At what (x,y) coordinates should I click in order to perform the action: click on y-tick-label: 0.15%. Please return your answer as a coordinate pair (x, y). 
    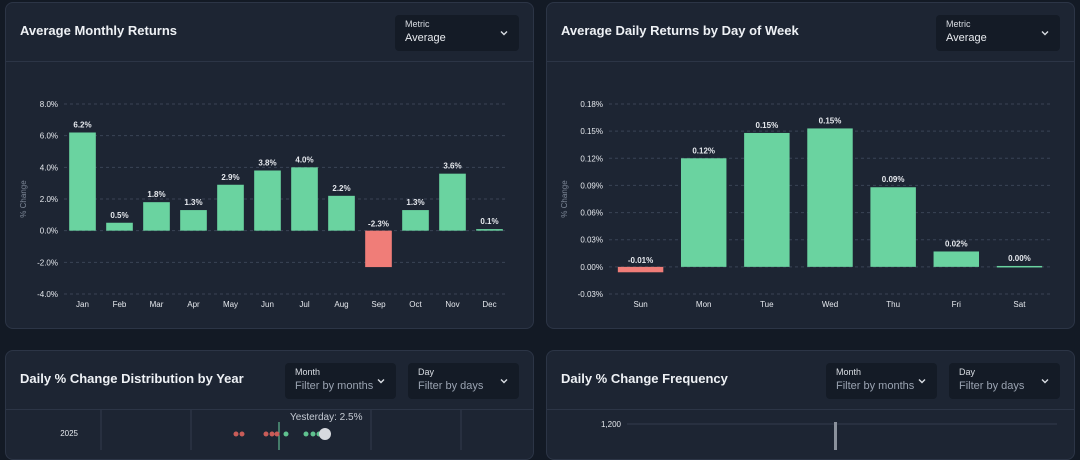
    Looking at the image, I should click on (591, 131).